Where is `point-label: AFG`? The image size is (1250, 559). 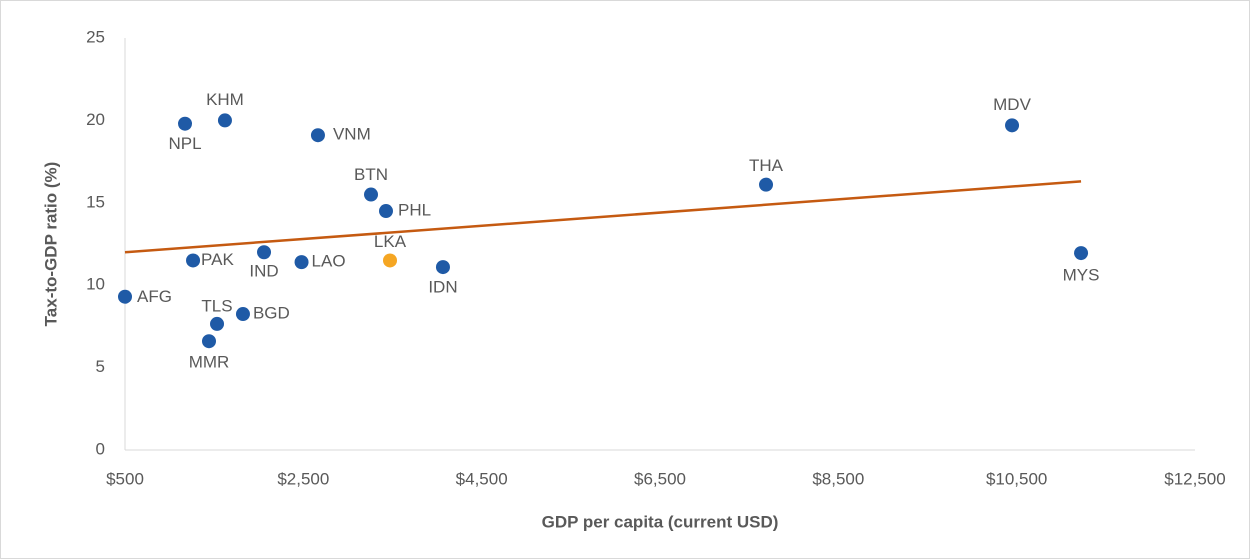
point-label: AFG is located at coordinates (154, 296).